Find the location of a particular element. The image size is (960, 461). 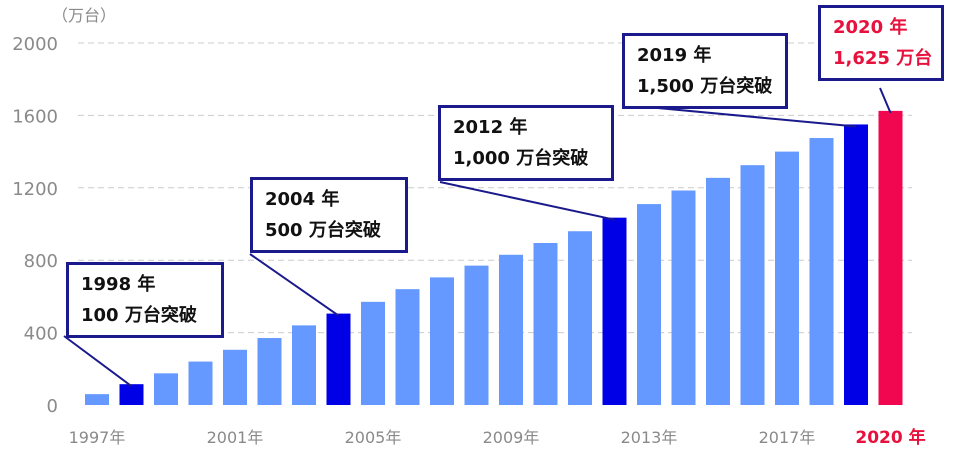

bar-2016 is located at coordinates (752, 285).